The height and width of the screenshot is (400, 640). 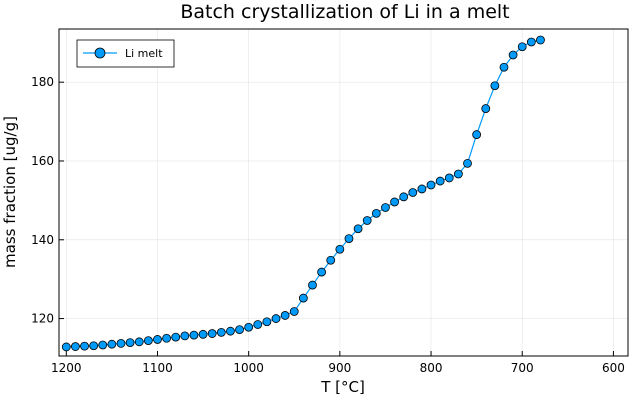 I want to click on x-tick-label: 600, so click(x=613, y=368).